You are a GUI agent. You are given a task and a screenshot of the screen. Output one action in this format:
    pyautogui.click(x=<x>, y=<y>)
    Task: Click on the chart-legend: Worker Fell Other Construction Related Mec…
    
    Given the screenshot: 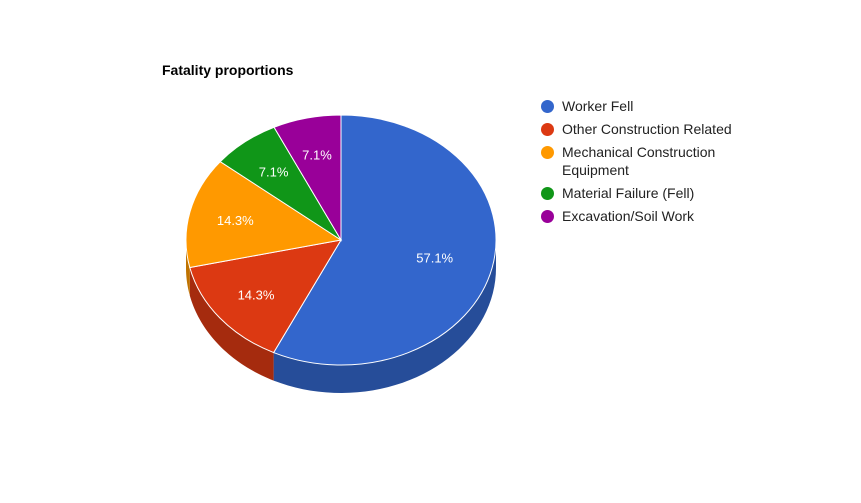 What is the action you would take?
    pyautogui.click(x=651, y=163)
    